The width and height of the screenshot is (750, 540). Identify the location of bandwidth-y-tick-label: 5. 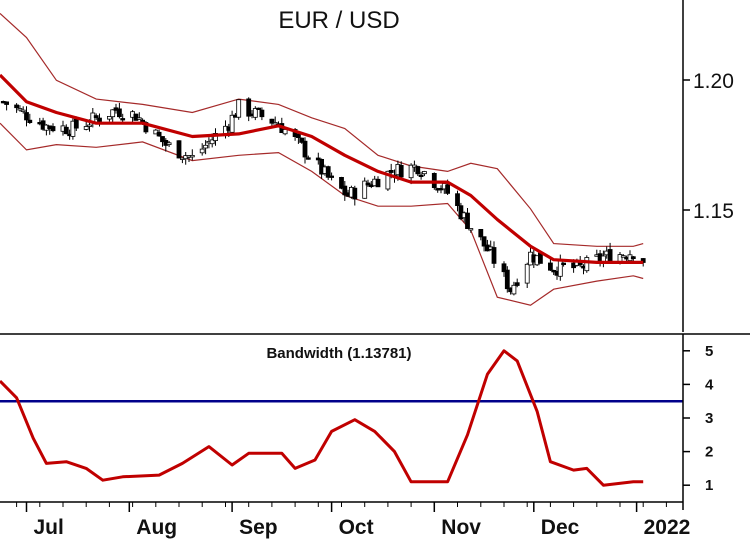
(709, 351).